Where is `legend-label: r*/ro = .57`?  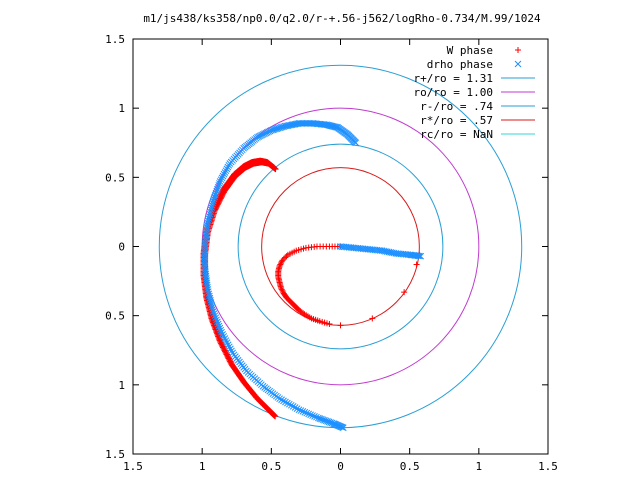 legend-label: r*/ro = .57 is located at coordinates (456, 120).